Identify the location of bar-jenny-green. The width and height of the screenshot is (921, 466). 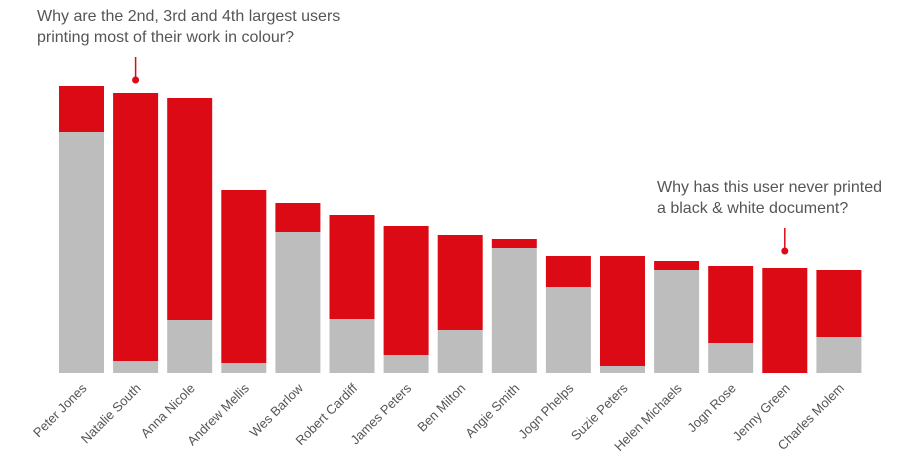
(785, 320).